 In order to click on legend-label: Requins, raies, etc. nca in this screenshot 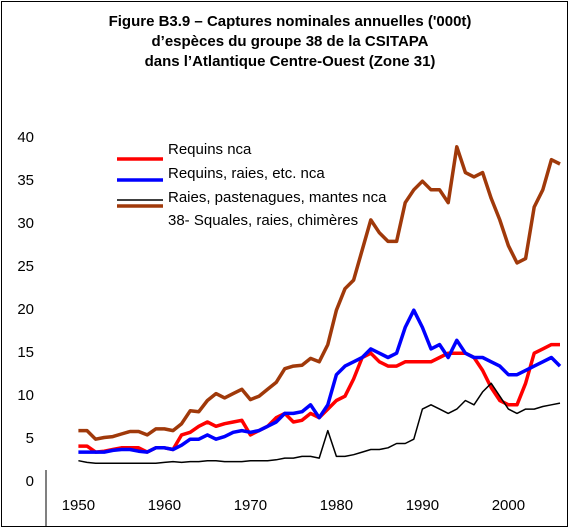, I will do `click(246, 173)`.